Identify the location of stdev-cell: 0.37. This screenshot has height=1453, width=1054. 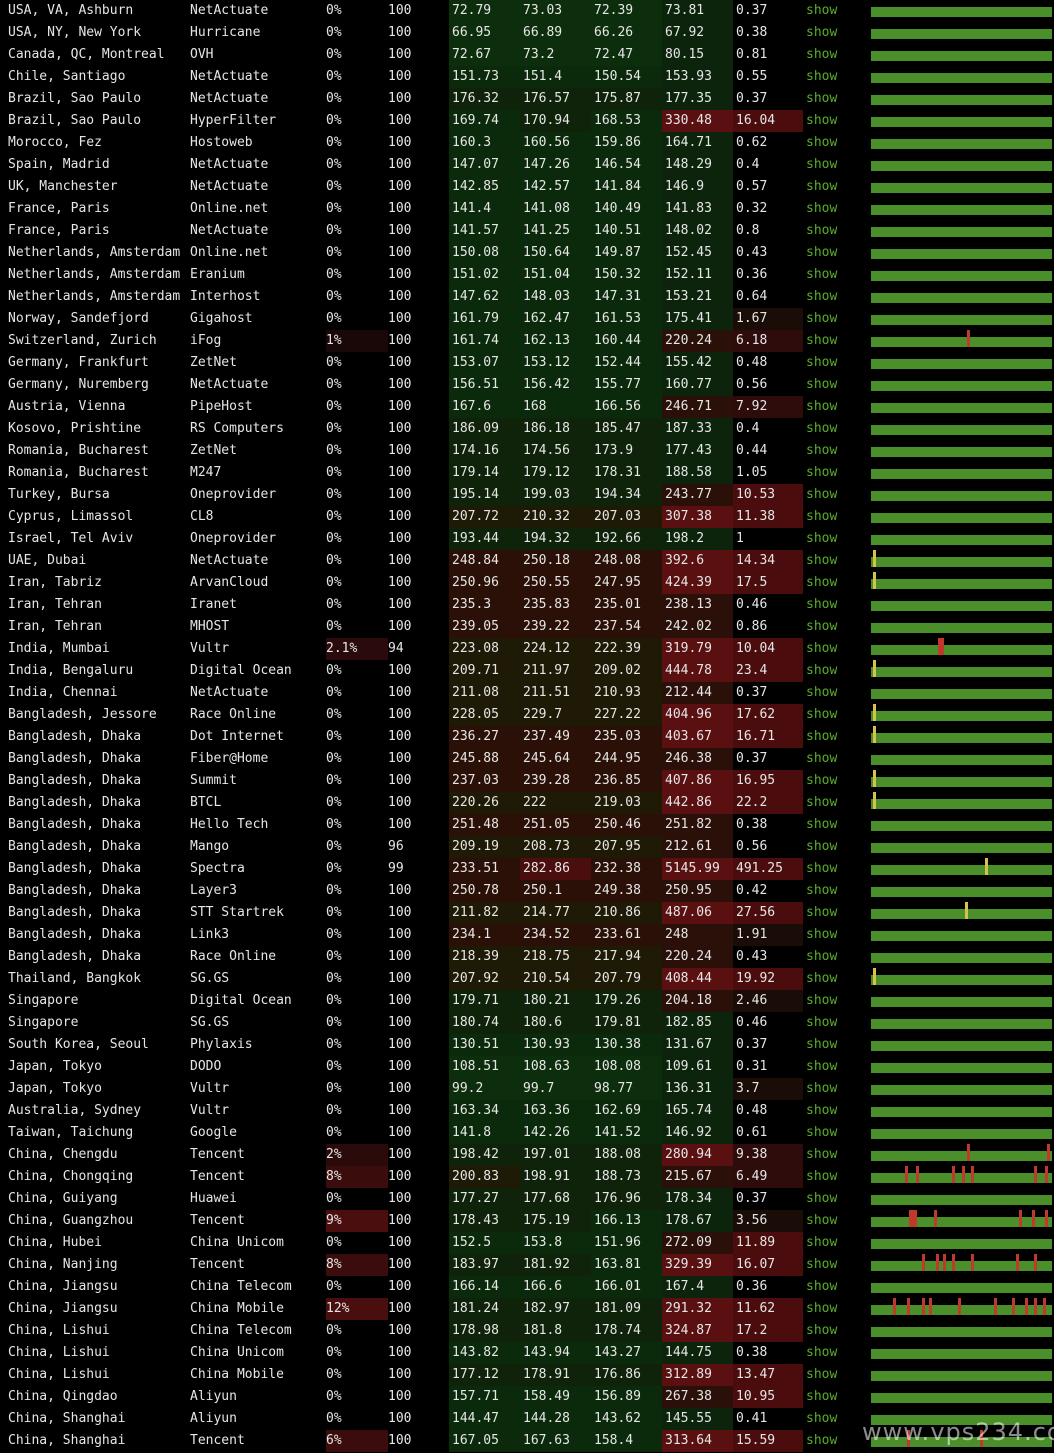
(768, 693).